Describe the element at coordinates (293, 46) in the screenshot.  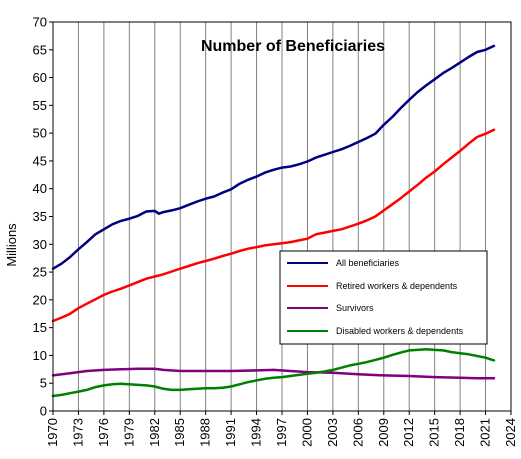
I see `chart-title: Number of Beneficiaries` at that location.